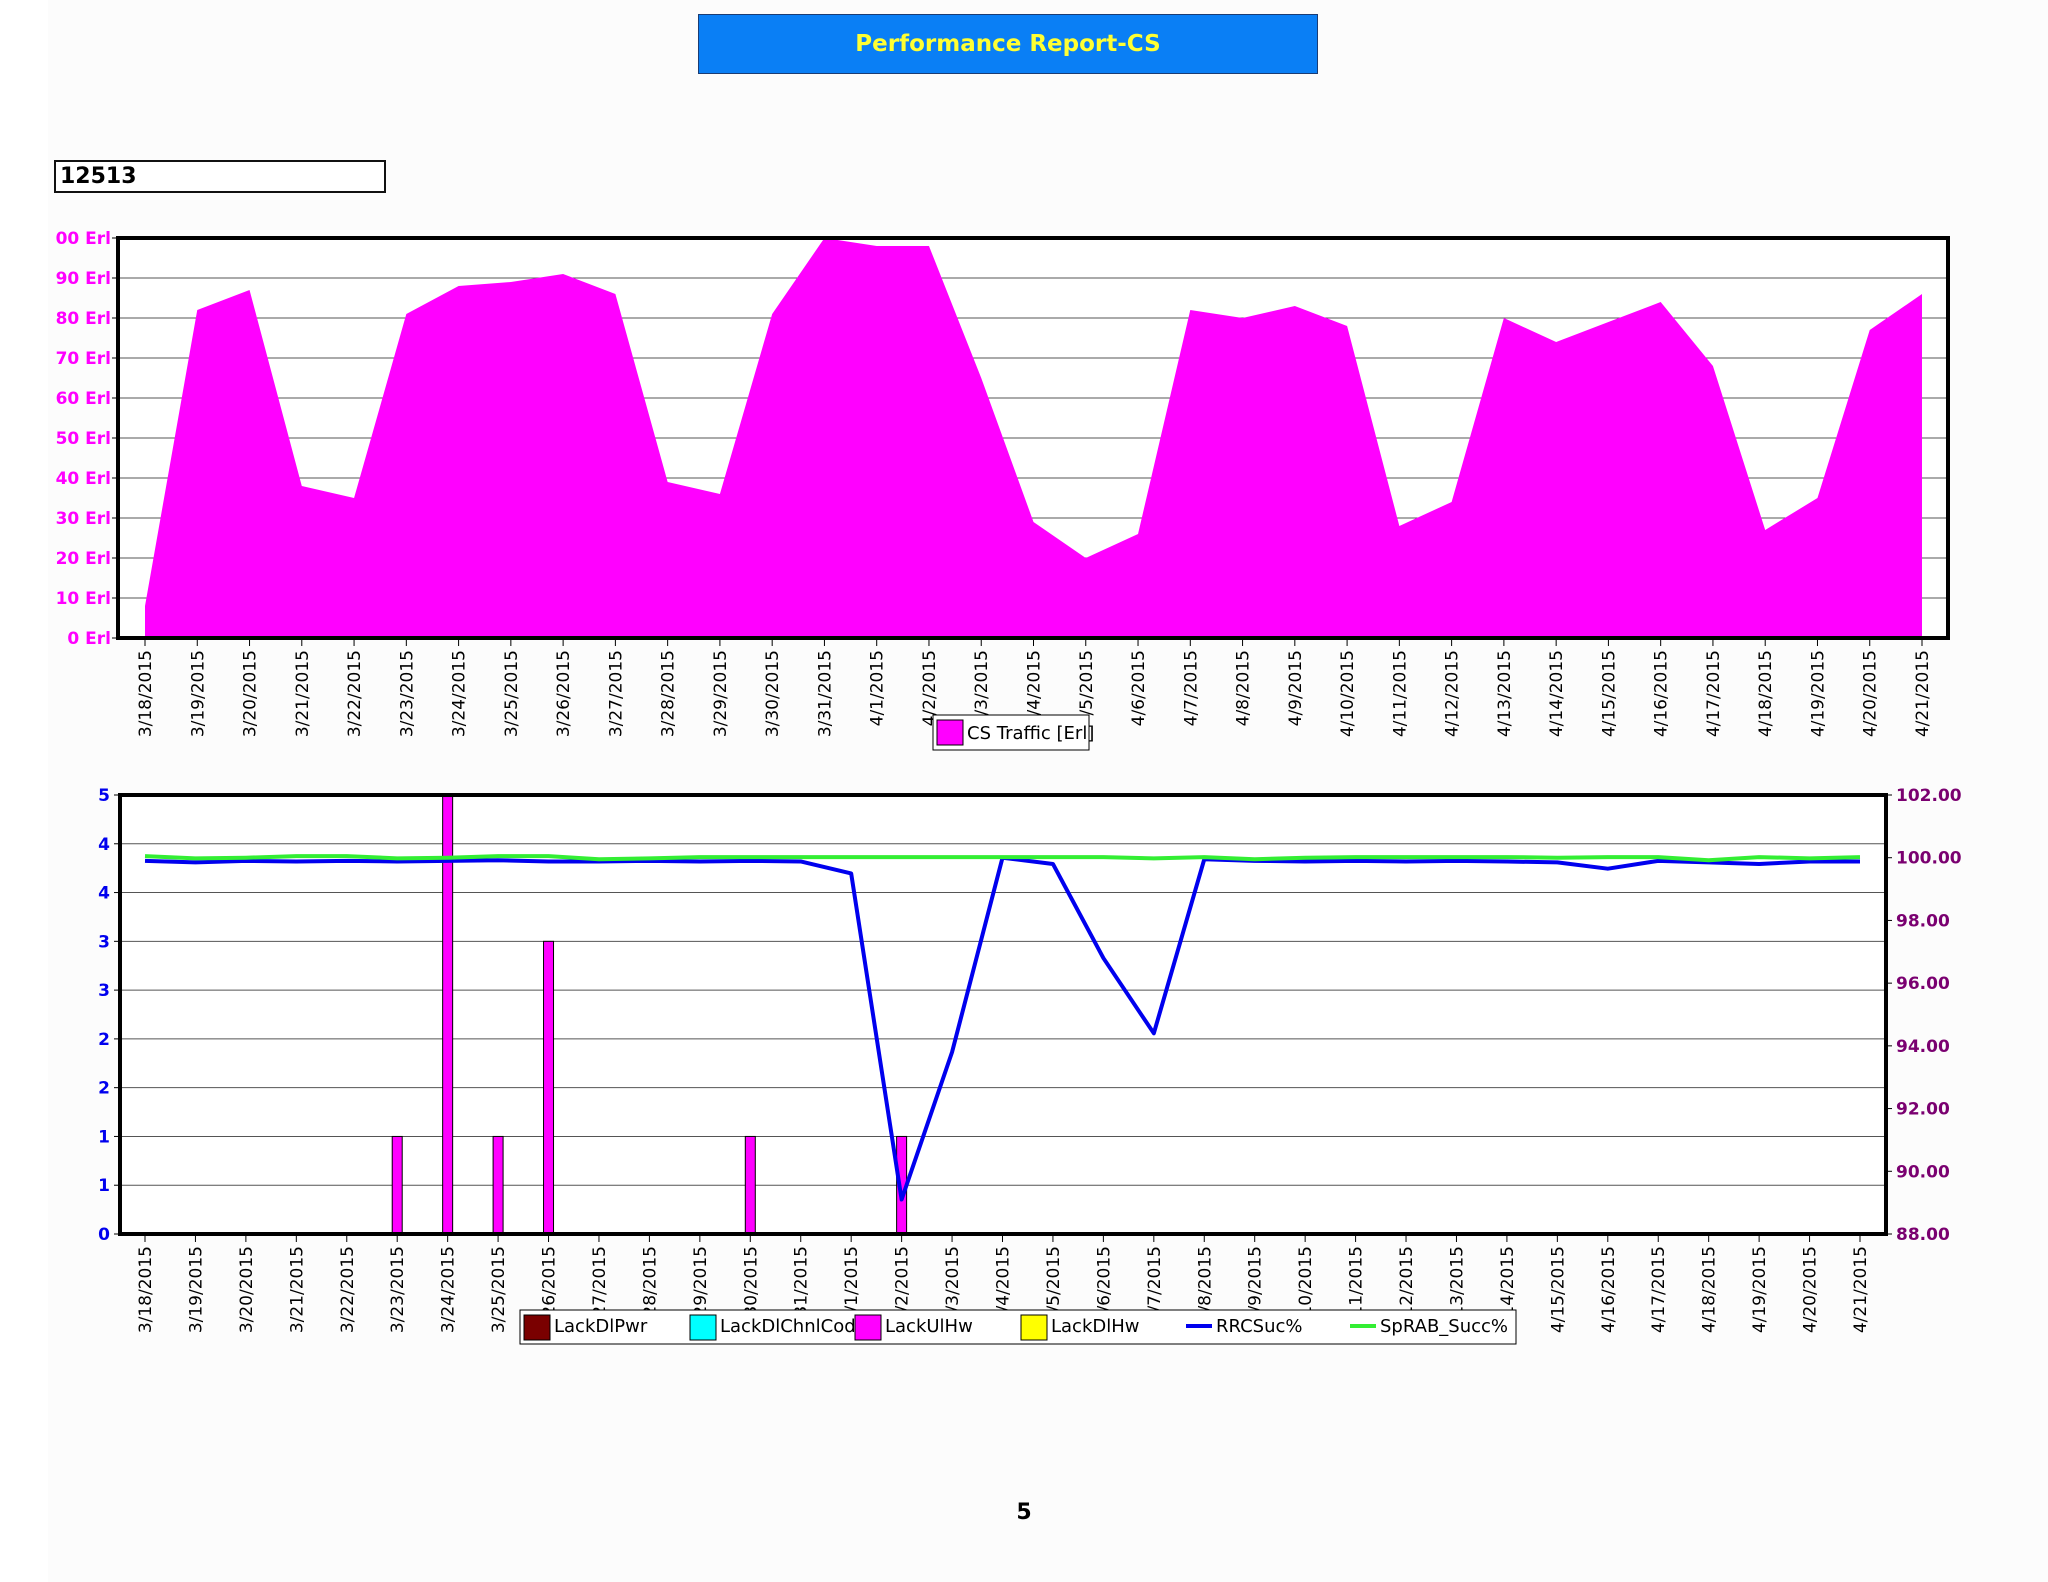 This screenshot has width=2048, height=1582. Describe the element at coordinates (1505, 693) in the screenshot. I see `x-tick-label: 4/13/2015` at that location.